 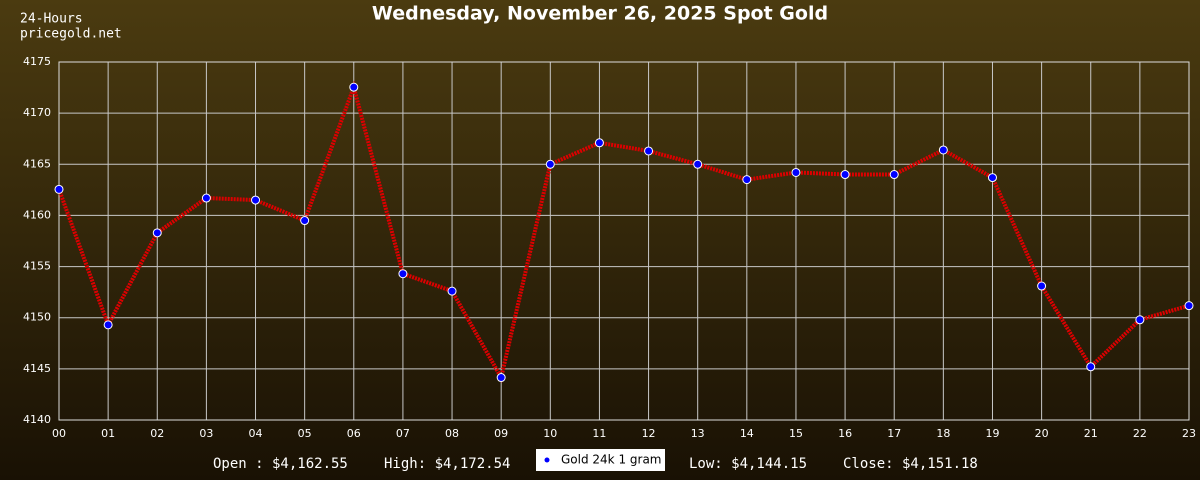 What do you see at coordinates (748, 464) in the screenshot?
I see `summary-low: Low: $4,144.15` at bounding box center [748, 464].